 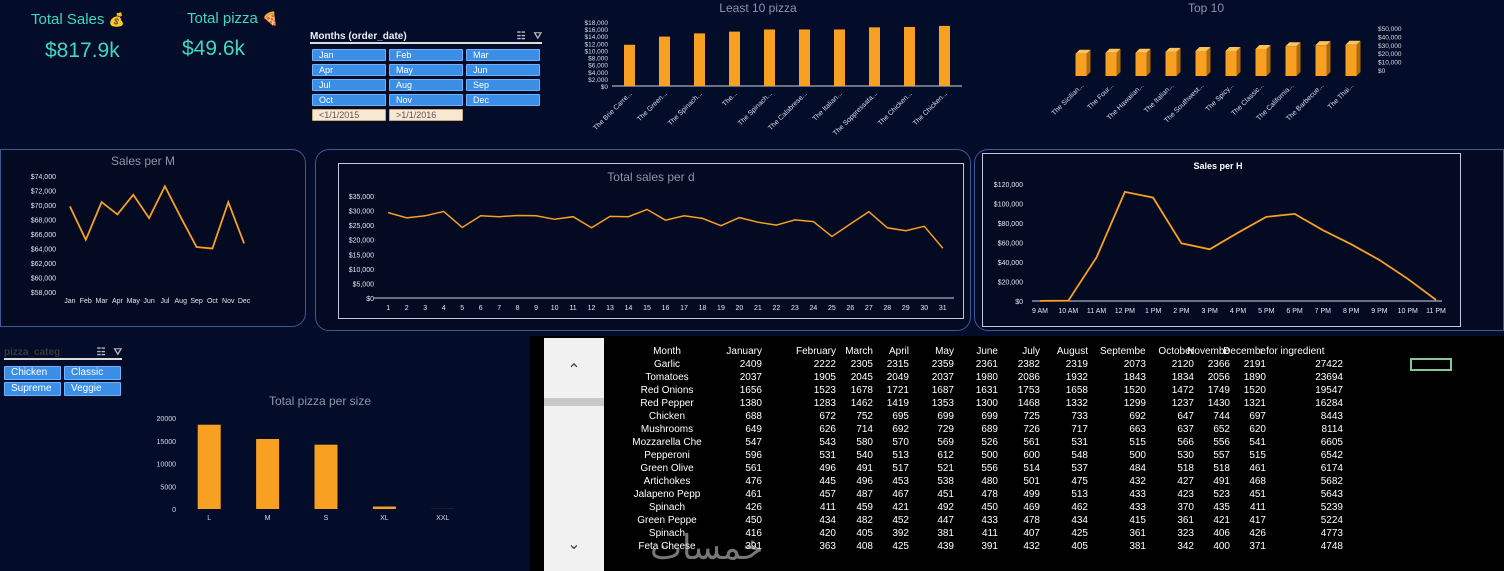 What do you see at coordinates (43, 177) in the screenshot?
I see `y-tick-label: $74,000` at bounding box center [43, 177].